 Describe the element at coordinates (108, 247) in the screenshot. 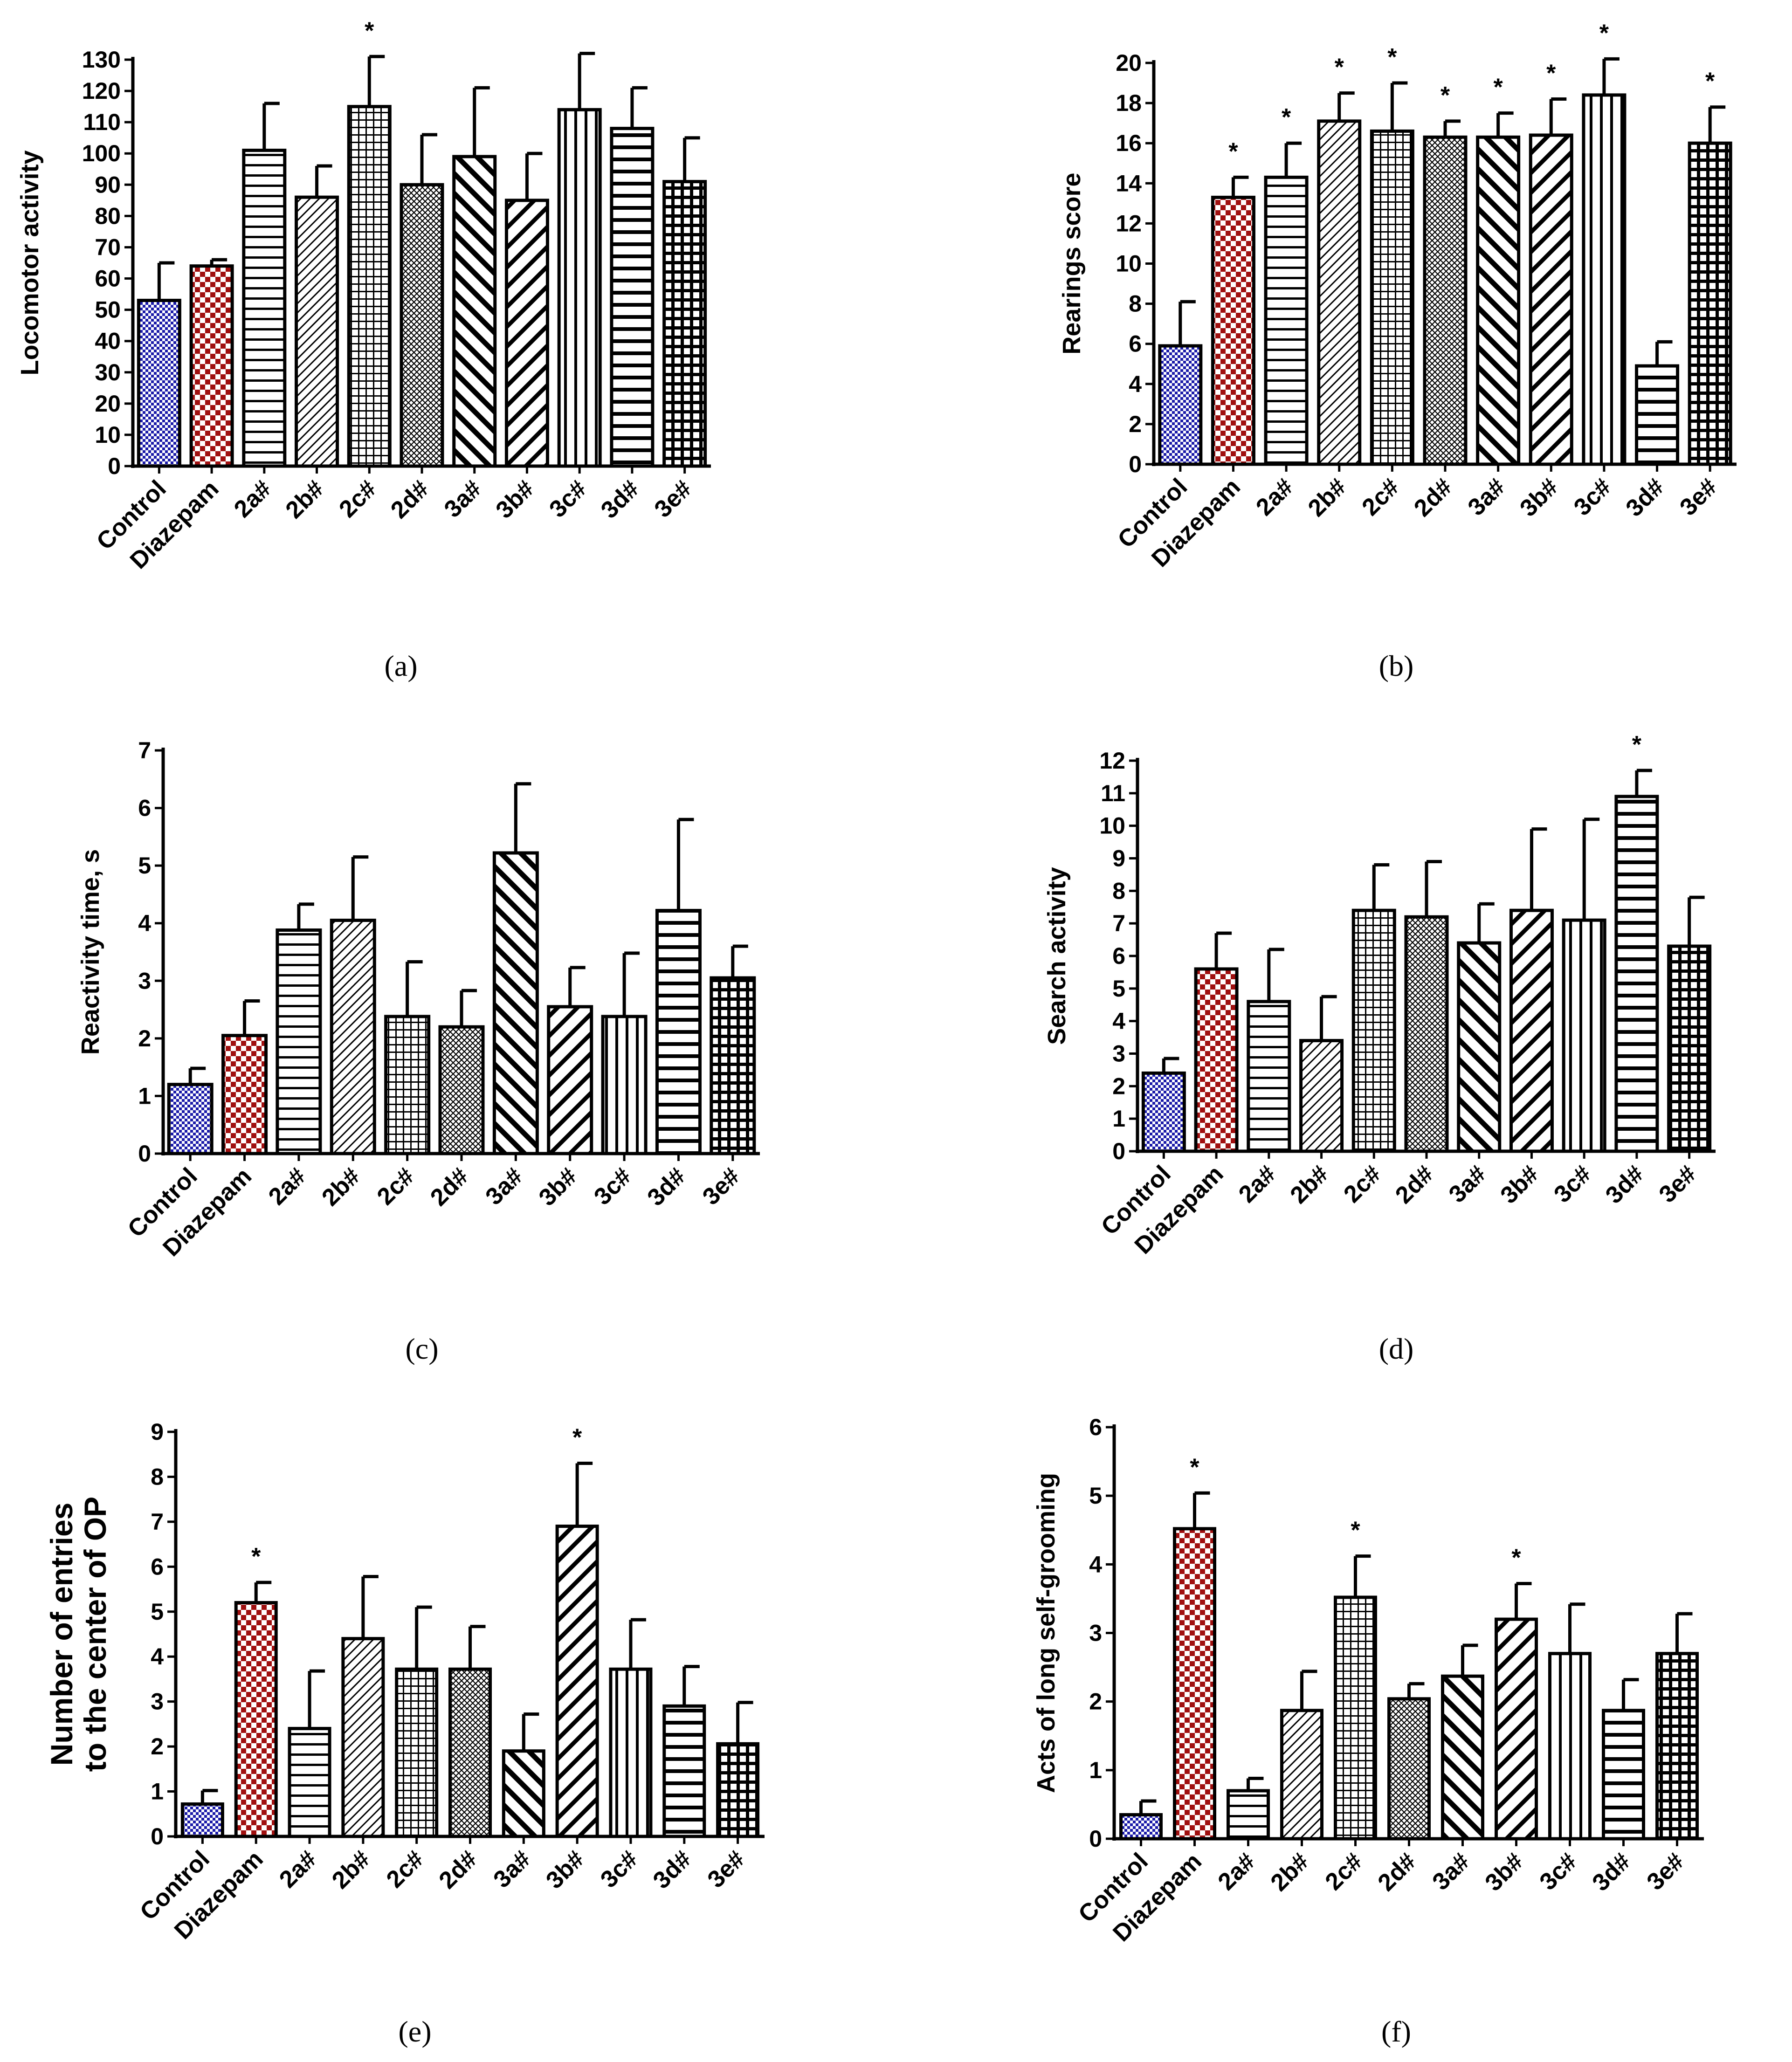

I see `y-tick-label: 70` at that location.